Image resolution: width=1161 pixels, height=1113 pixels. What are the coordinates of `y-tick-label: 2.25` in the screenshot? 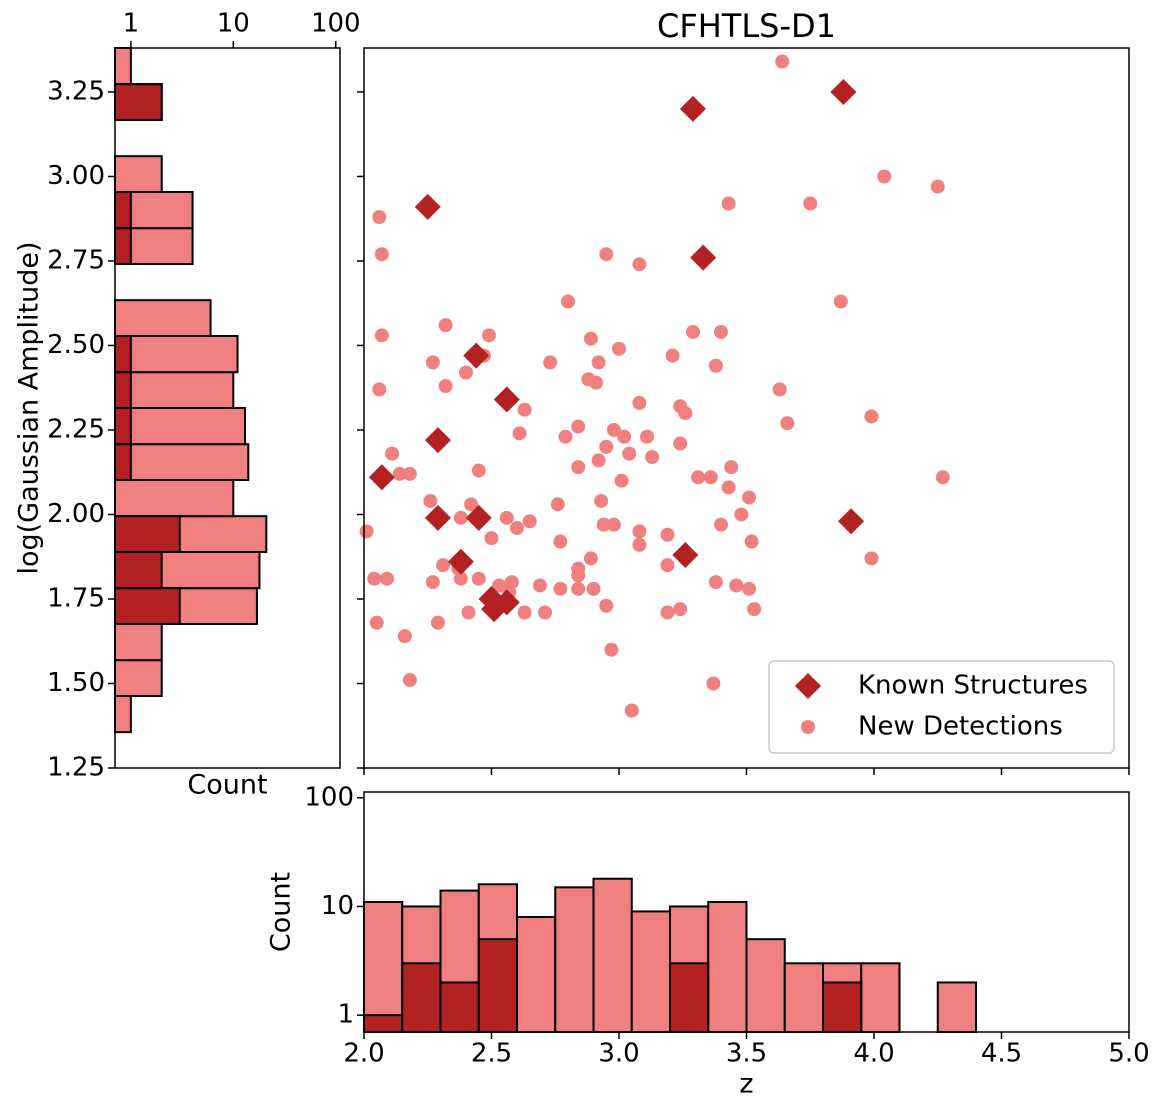 It's located at (76, 429).